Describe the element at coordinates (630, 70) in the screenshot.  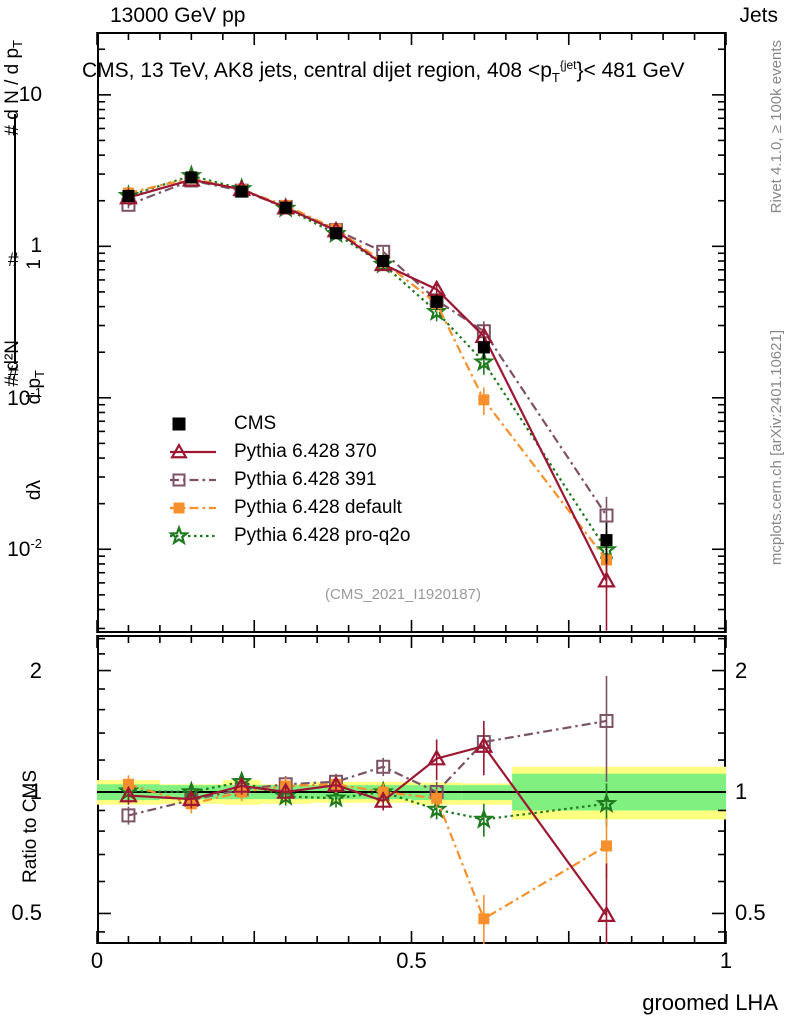
I see `plot-title-rest: }< 481 GeV` at that location.